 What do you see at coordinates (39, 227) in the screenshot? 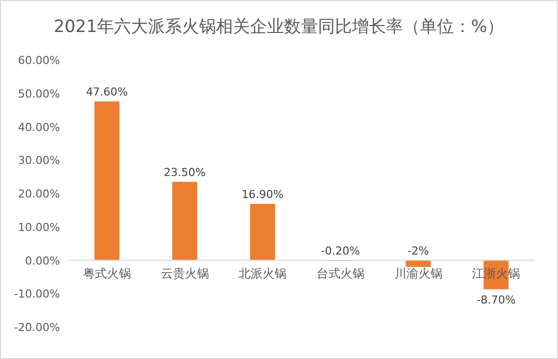
I see `y-tick-label: 10.00%` at bounding box center [39, 227].